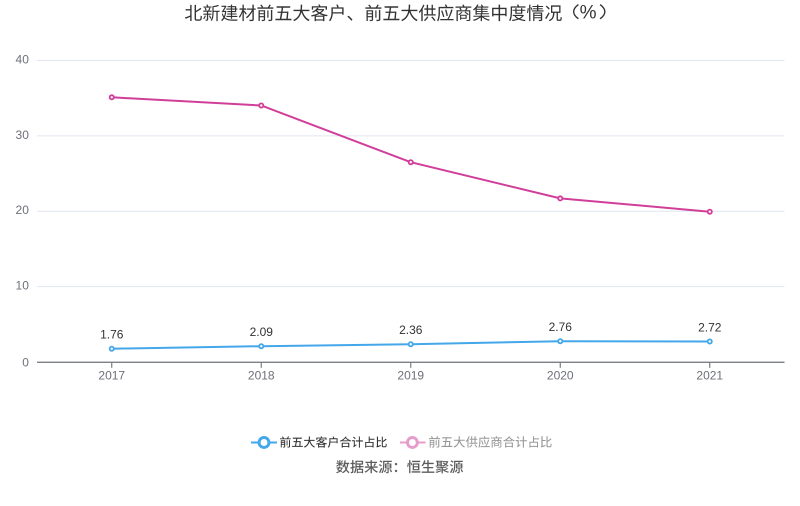  What do you see at coordinates (262, 332) in the screenshot?
I see `svg-text: 2.09` at bounding box center [262, 332].